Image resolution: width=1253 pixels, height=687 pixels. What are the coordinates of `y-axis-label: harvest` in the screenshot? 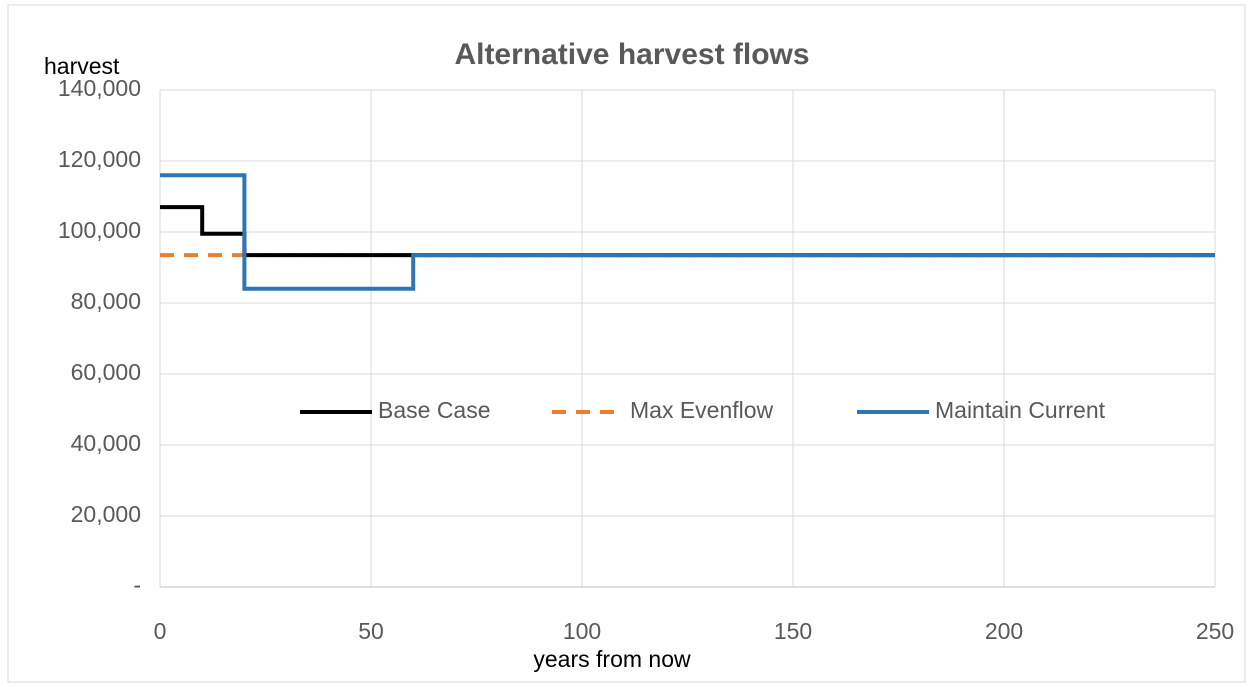 It's located at (82, 66).